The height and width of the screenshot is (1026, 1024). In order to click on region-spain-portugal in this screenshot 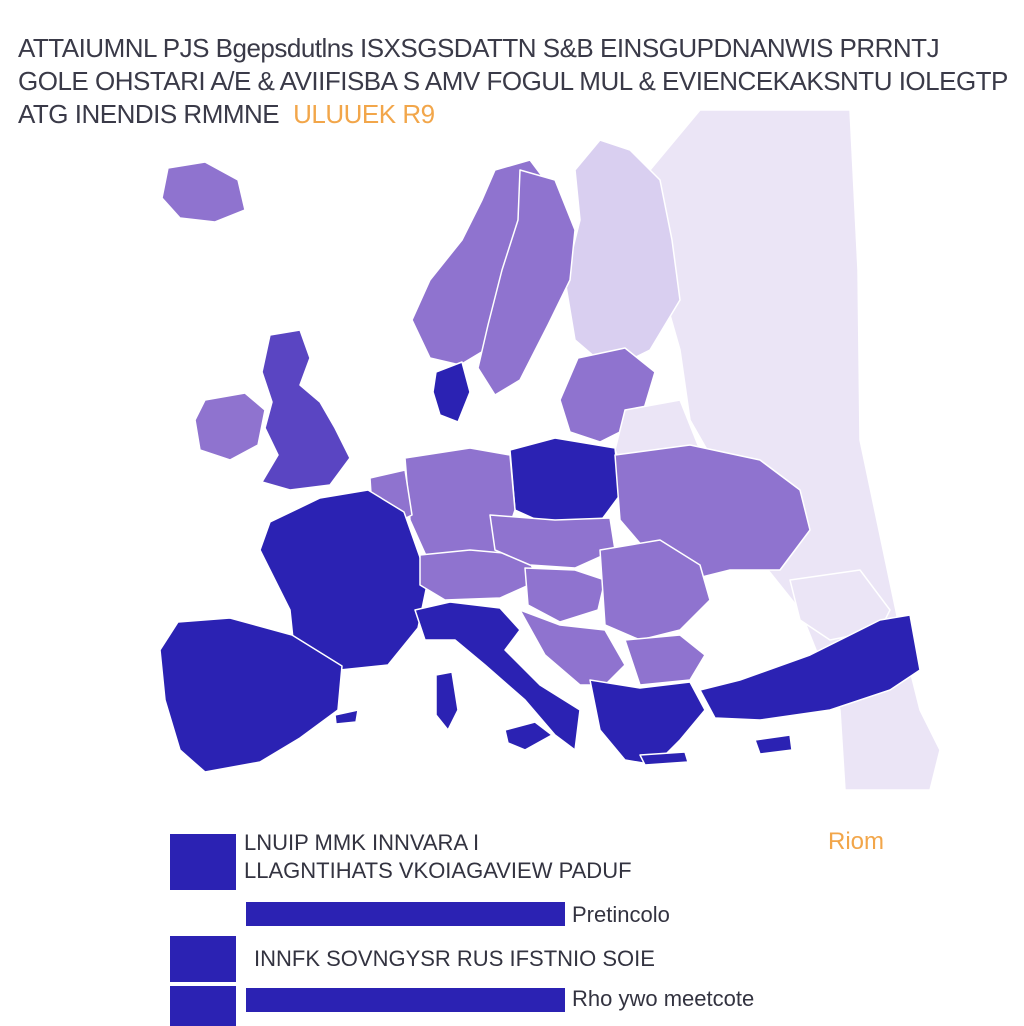, I will do `click(251, 695)`.